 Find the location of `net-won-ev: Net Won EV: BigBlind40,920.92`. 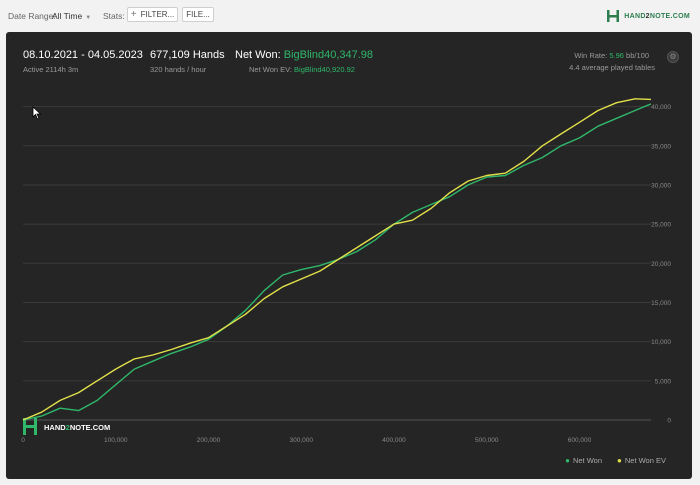

net-won-ev: Net Won EV: BigBlind40,920.92 is located at coordinates (302, 69).